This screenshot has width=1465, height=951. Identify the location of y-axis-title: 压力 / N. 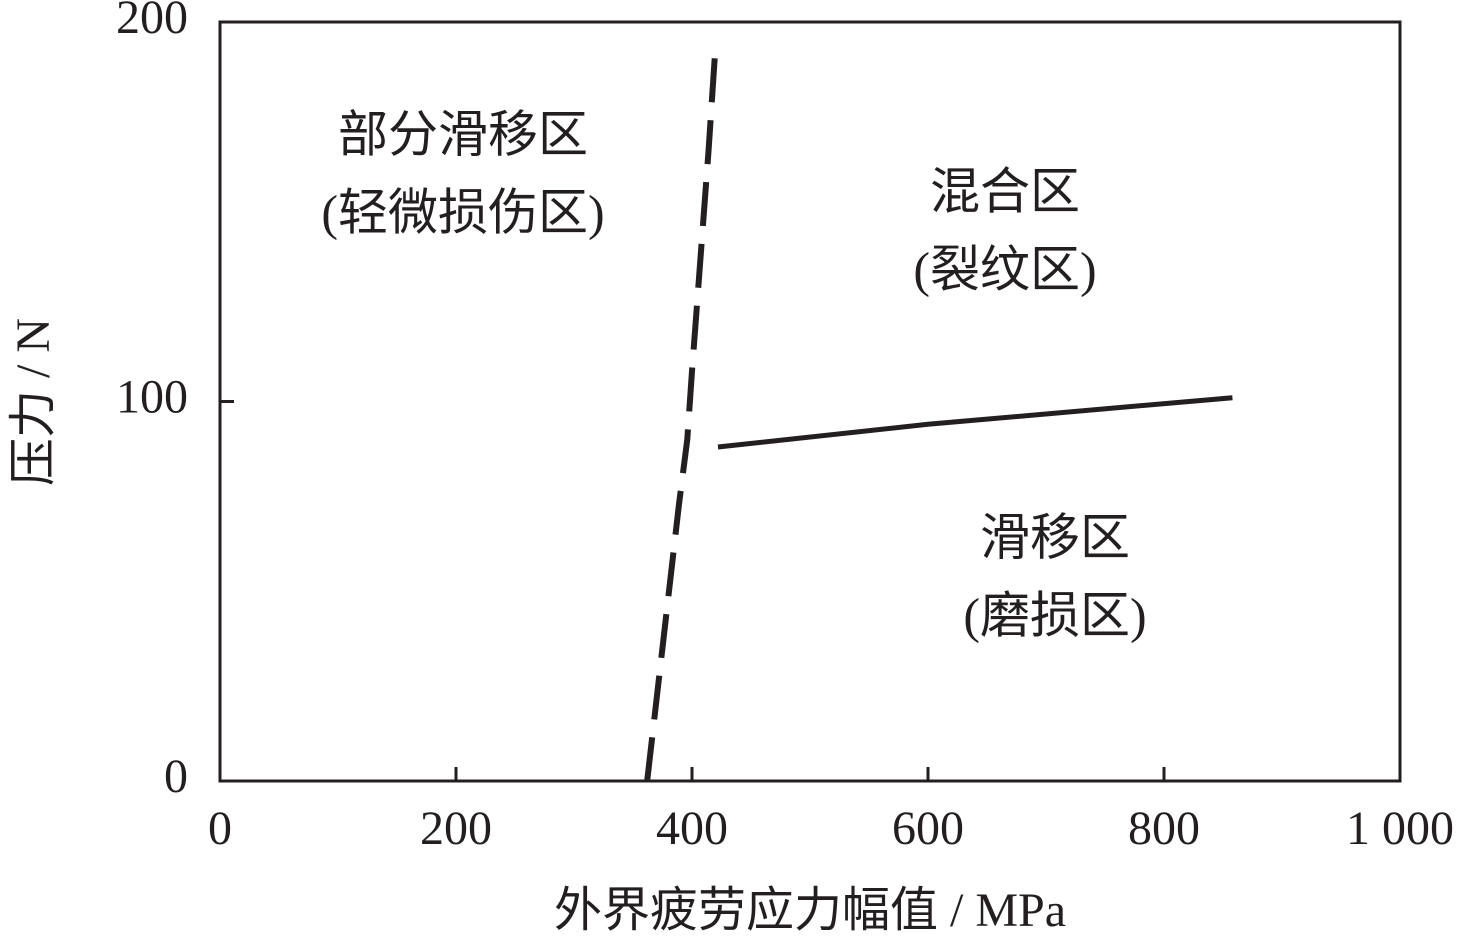
(33, 402).